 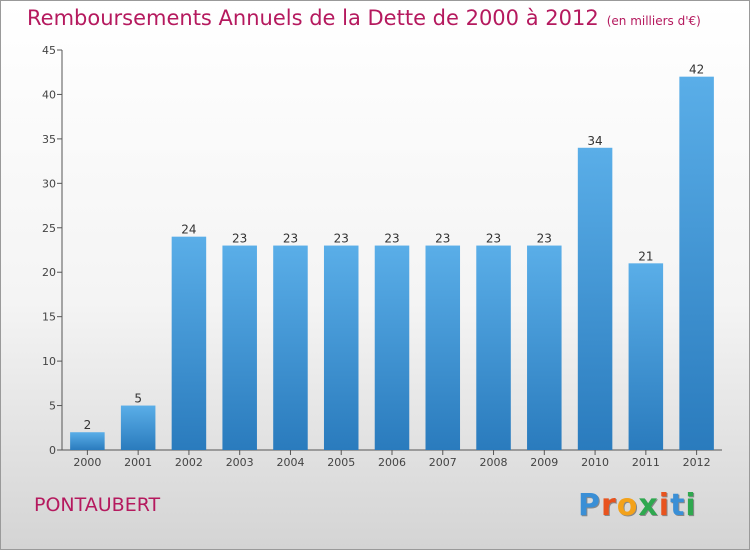 I want to click on bar-value-label: 34, so click(x=594, y=141).